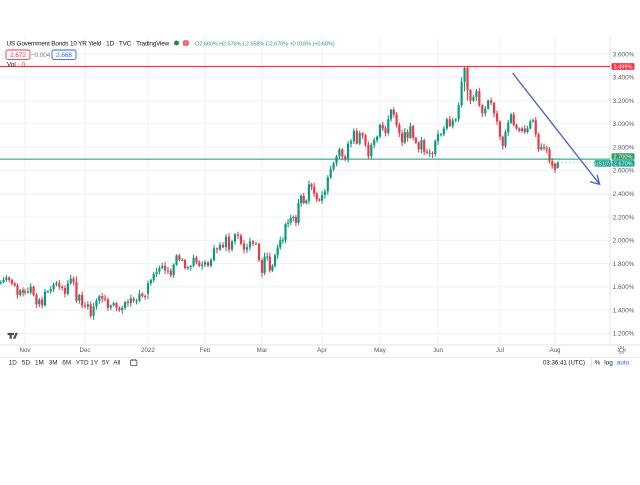 This screenshot has height=485, width=640. I want to click on svg-text: 3.200%, so click(624, 101).